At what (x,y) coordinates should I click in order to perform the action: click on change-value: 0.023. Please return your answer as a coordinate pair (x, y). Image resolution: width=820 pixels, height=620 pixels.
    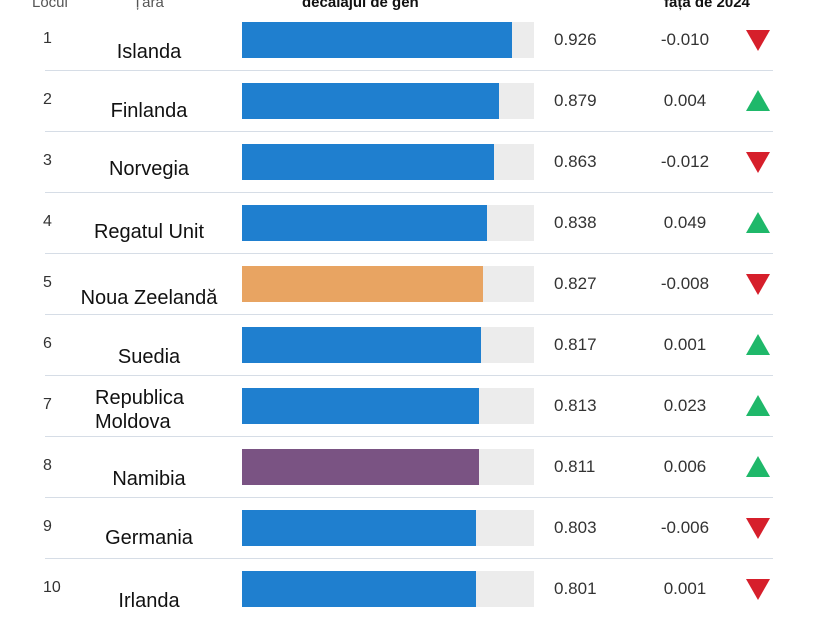
    Looking at the image, I should click on (685, 405).